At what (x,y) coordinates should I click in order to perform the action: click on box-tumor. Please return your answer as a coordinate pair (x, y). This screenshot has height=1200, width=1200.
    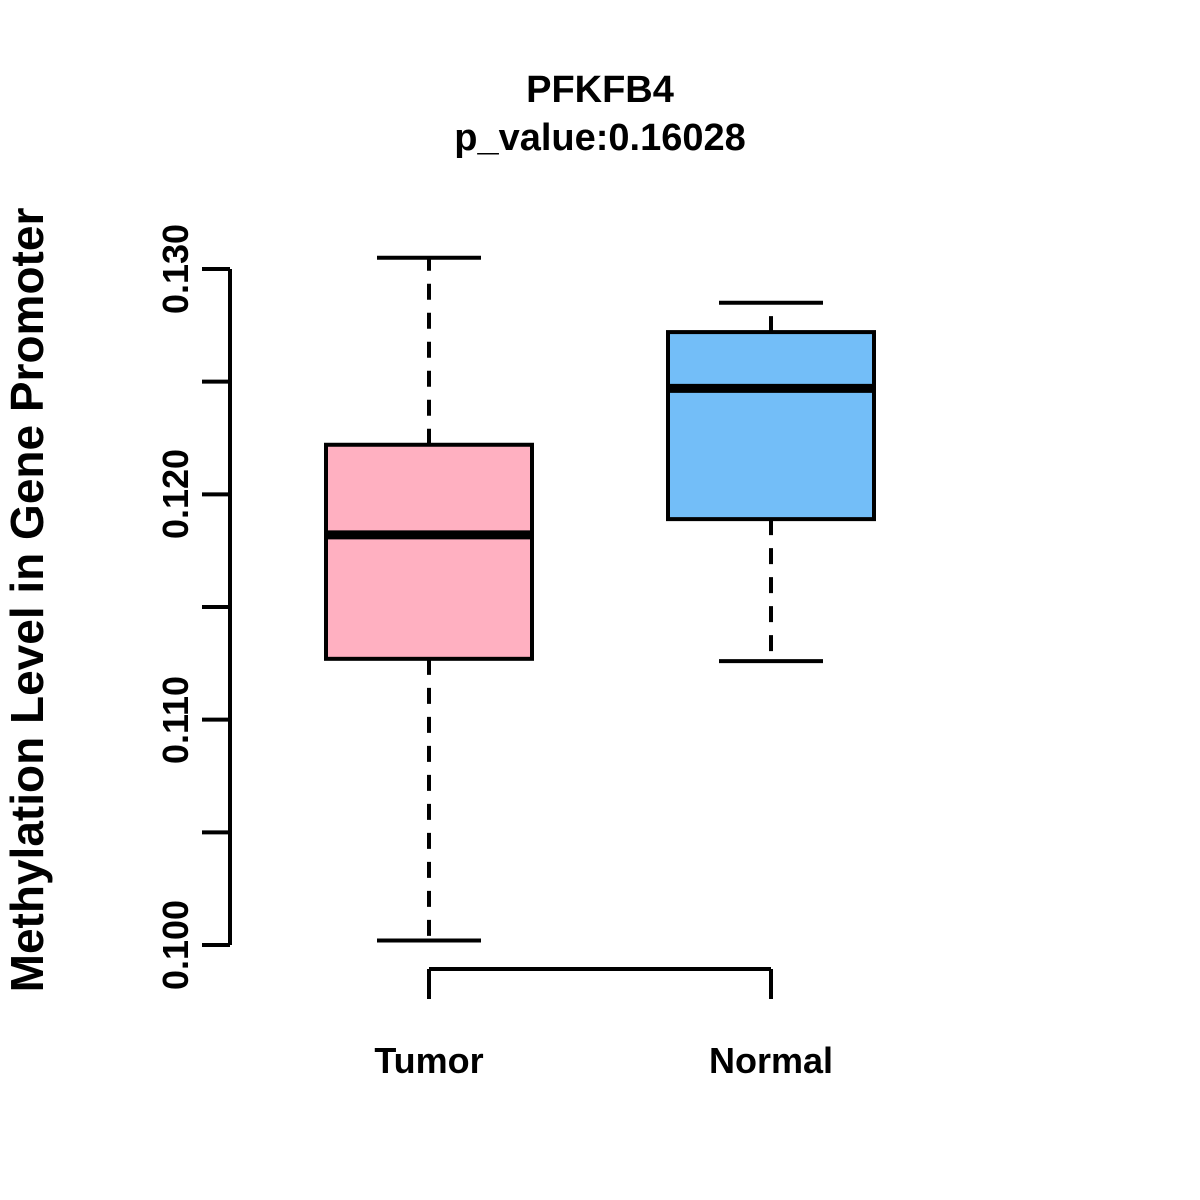
    Looking at the image, I should click on (429, 551).